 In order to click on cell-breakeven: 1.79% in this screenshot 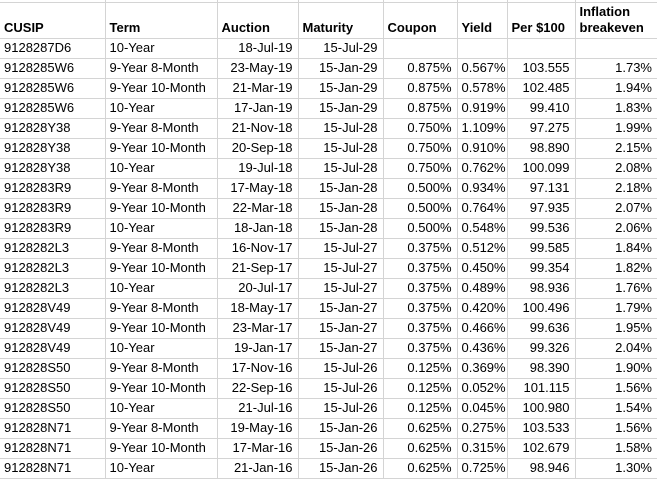, I will do `click(615, 308)`.